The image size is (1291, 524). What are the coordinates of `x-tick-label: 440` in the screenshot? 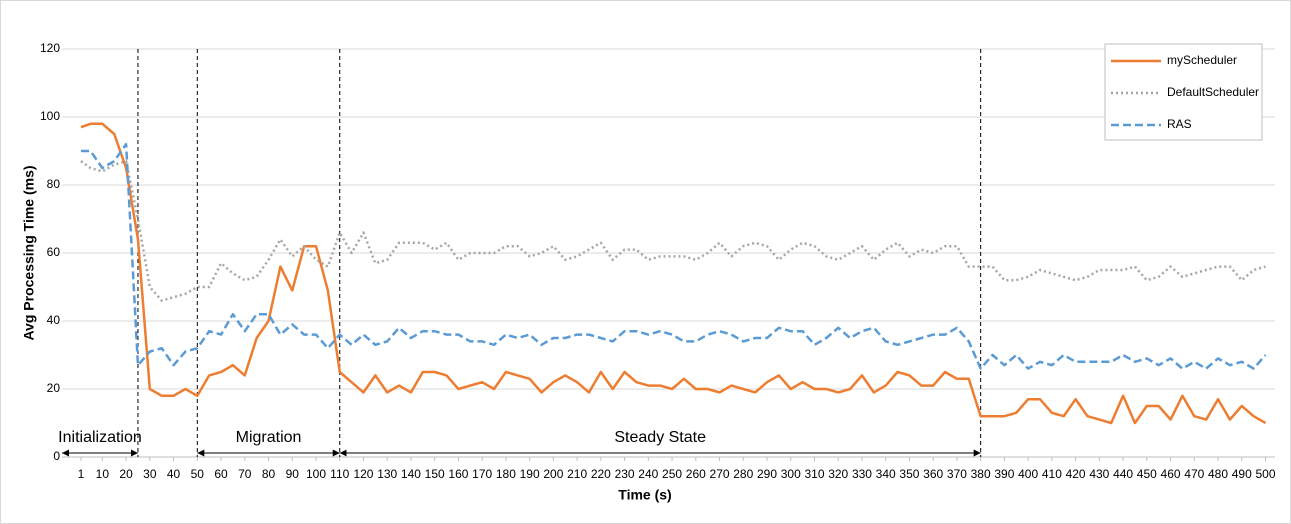 It's located at (1123, 474).